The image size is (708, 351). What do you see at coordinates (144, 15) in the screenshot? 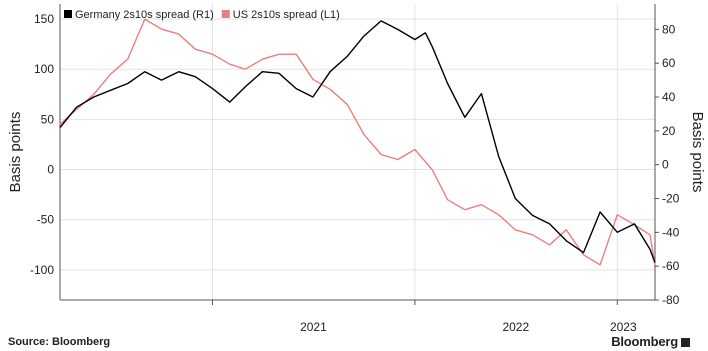
I see `legend-label-germany: Germany 2s10s spread (R1)` at bounding box center [144, 15].